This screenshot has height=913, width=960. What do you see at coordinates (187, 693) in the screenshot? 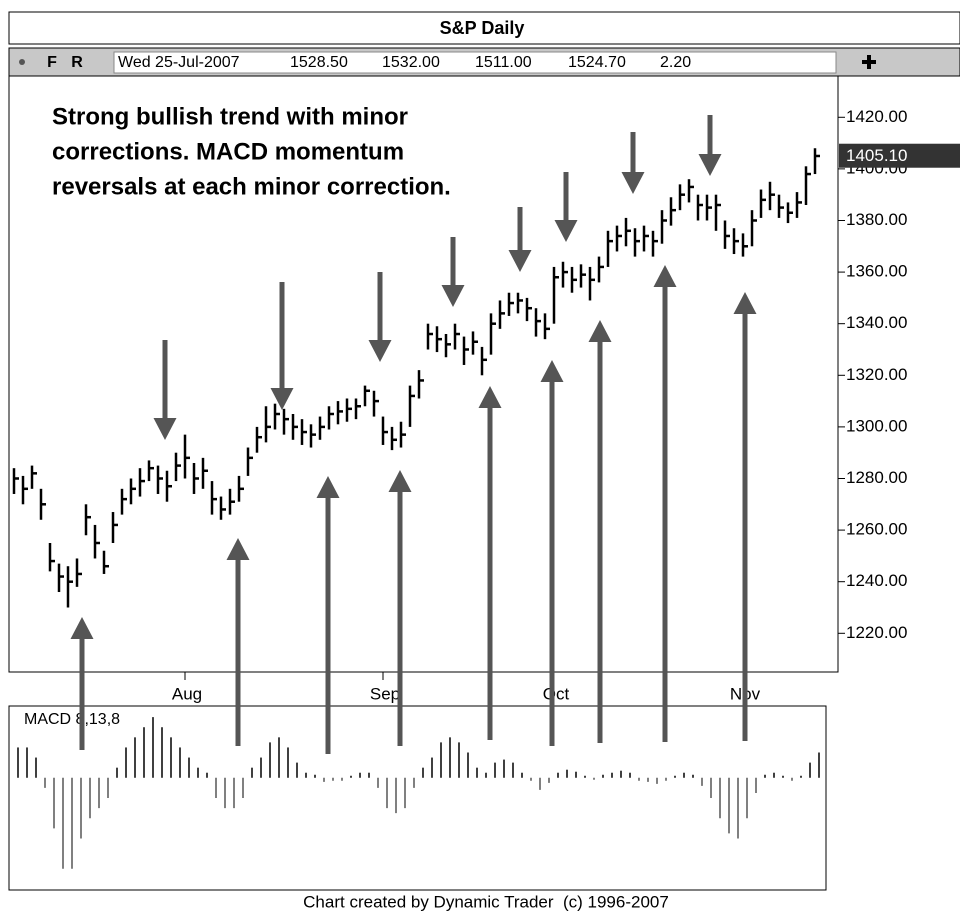
I see `x-tick-label: Aug` at bounding box center [187, 693].